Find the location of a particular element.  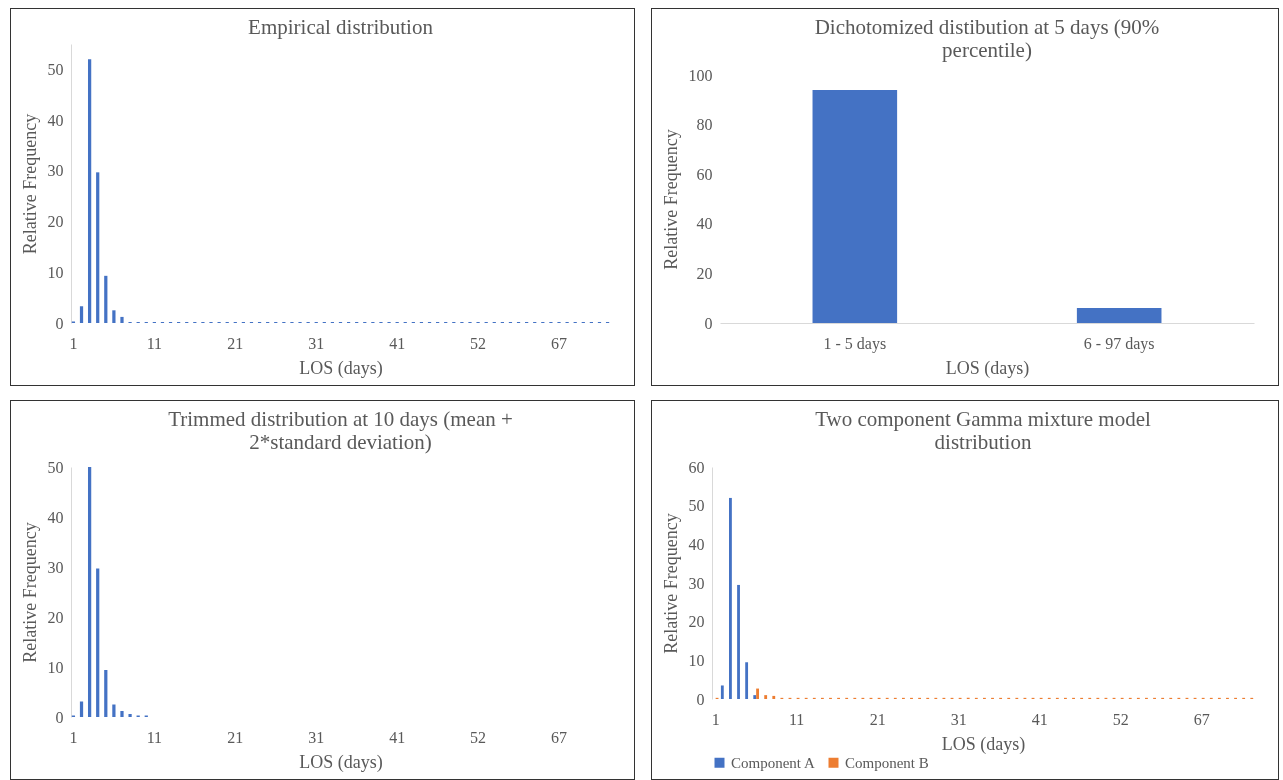

x-tick-label: 6 - 97 days is located at coordinates (1119, 343).